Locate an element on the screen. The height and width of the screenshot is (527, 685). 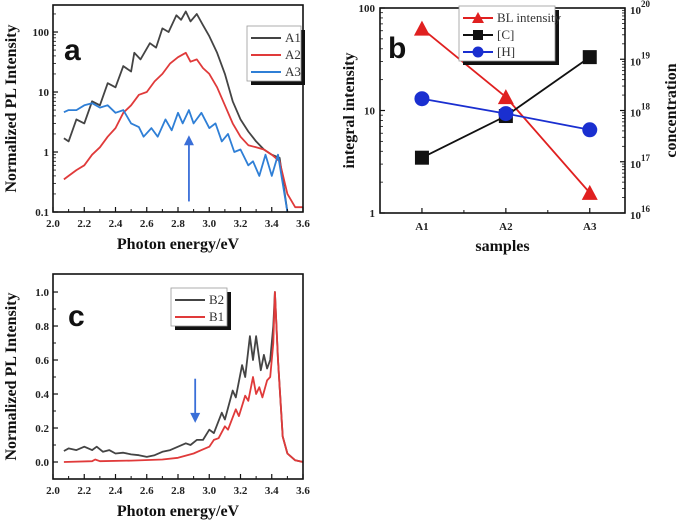
series-B2 is located at coordinates (183, 377).